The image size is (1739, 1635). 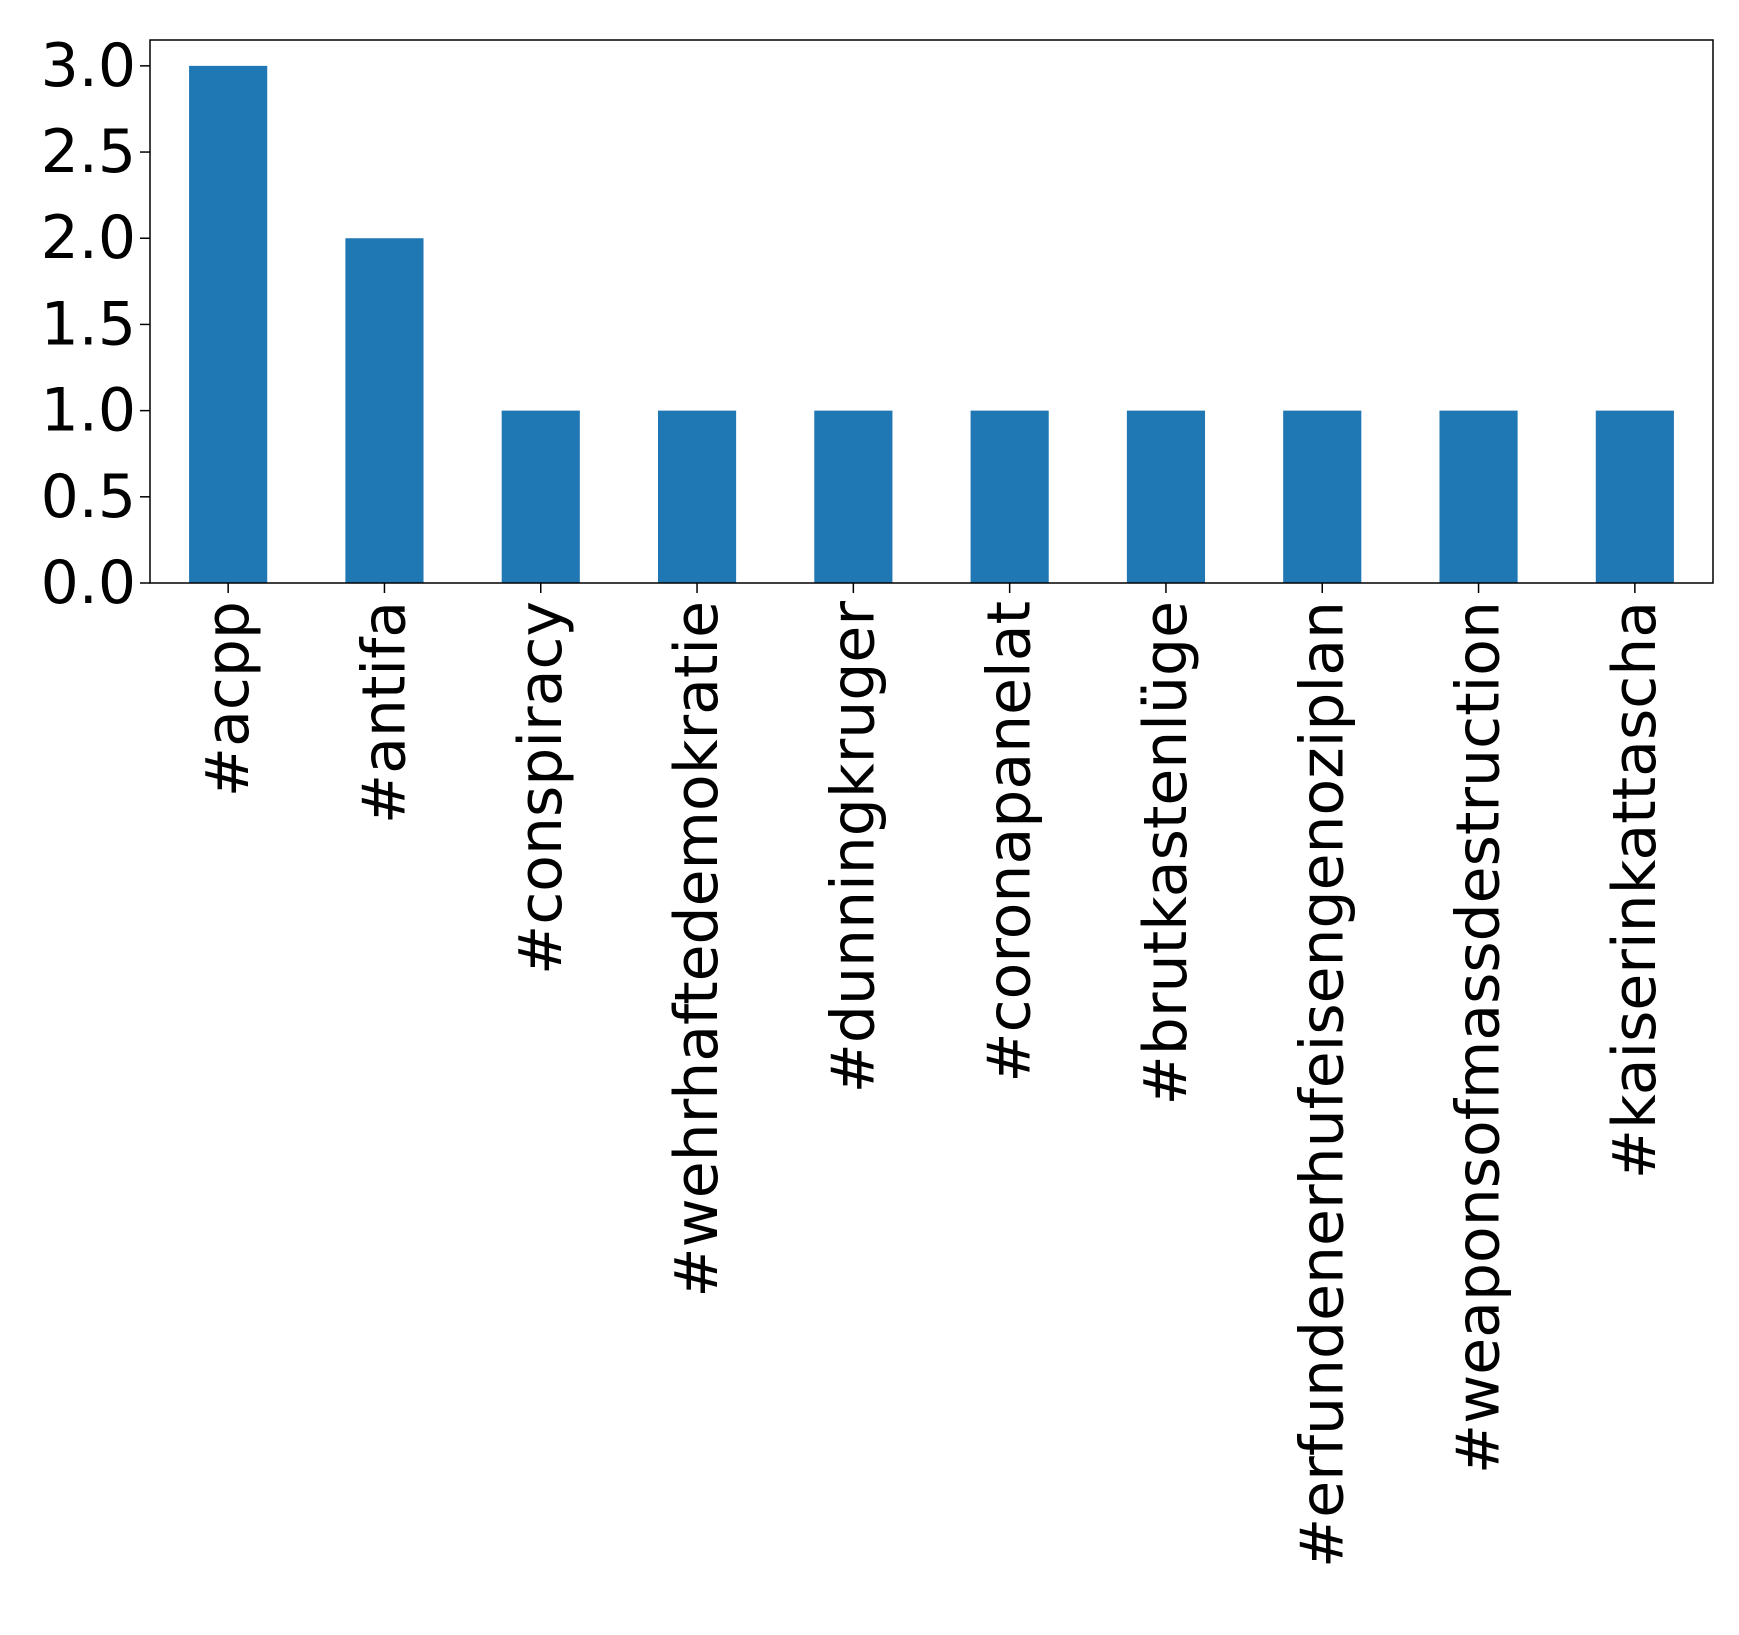 I want to click on x-tick-label: #dunningkruger, so click(x=853, y=847).